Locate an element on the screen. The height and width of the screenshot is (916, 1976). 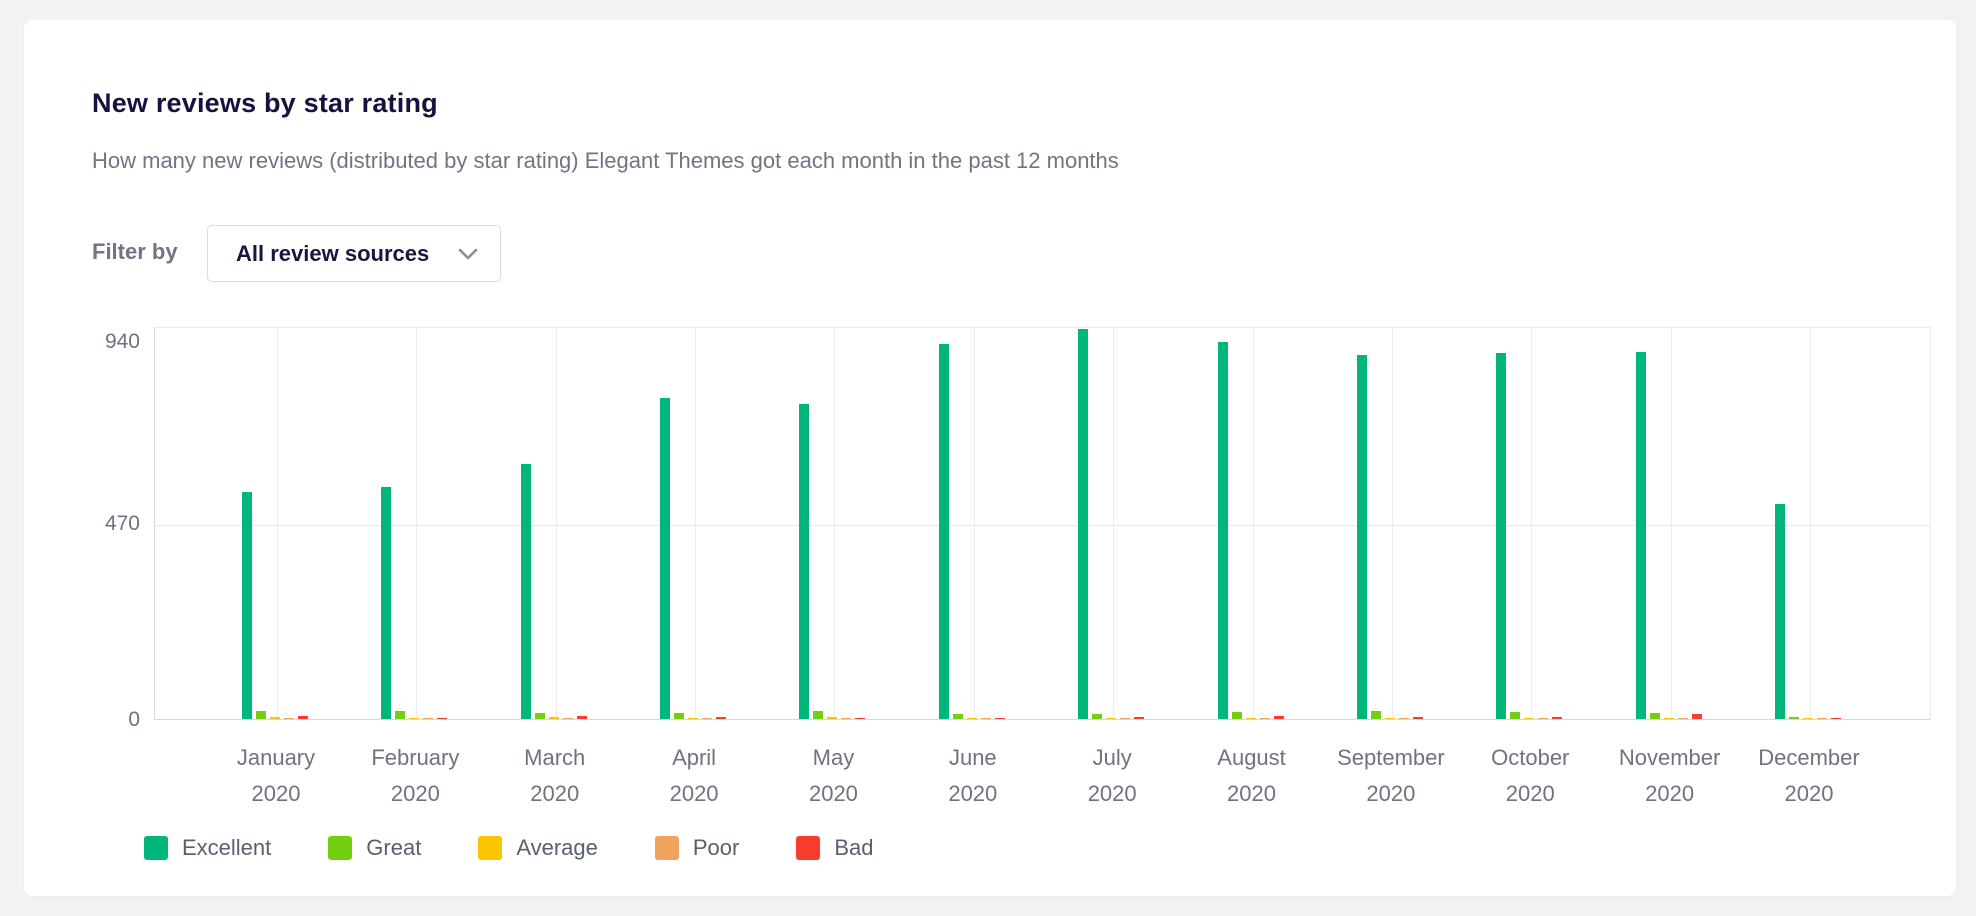
x-axis-label: December 2020 is located at coordinates (1809, 775).